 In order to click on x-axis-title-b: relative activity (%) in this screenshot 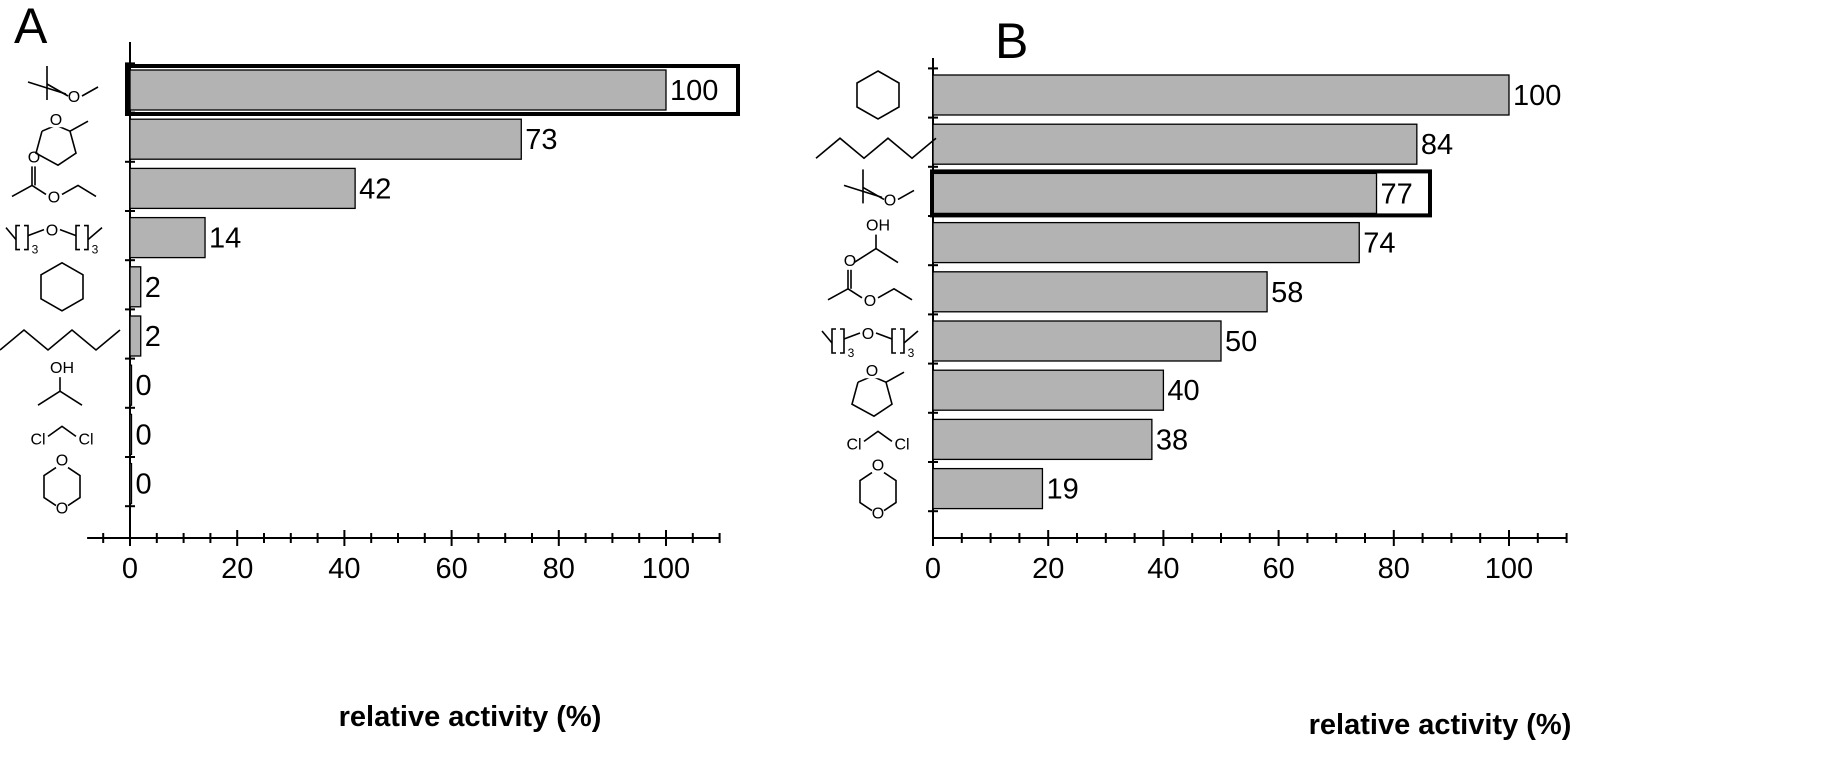, I will do `click(1440, 725)`.